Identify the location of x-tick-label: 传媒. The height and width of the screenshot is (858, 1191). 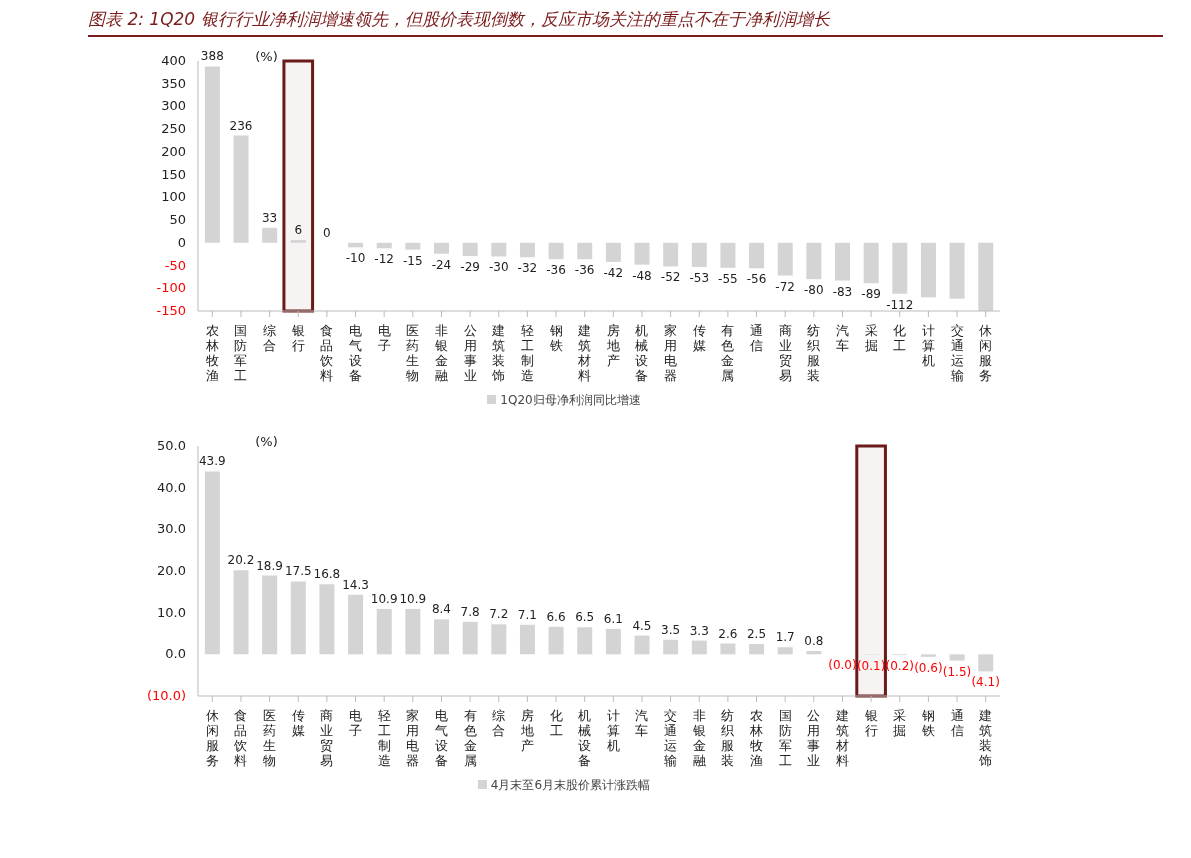
(699, 338).